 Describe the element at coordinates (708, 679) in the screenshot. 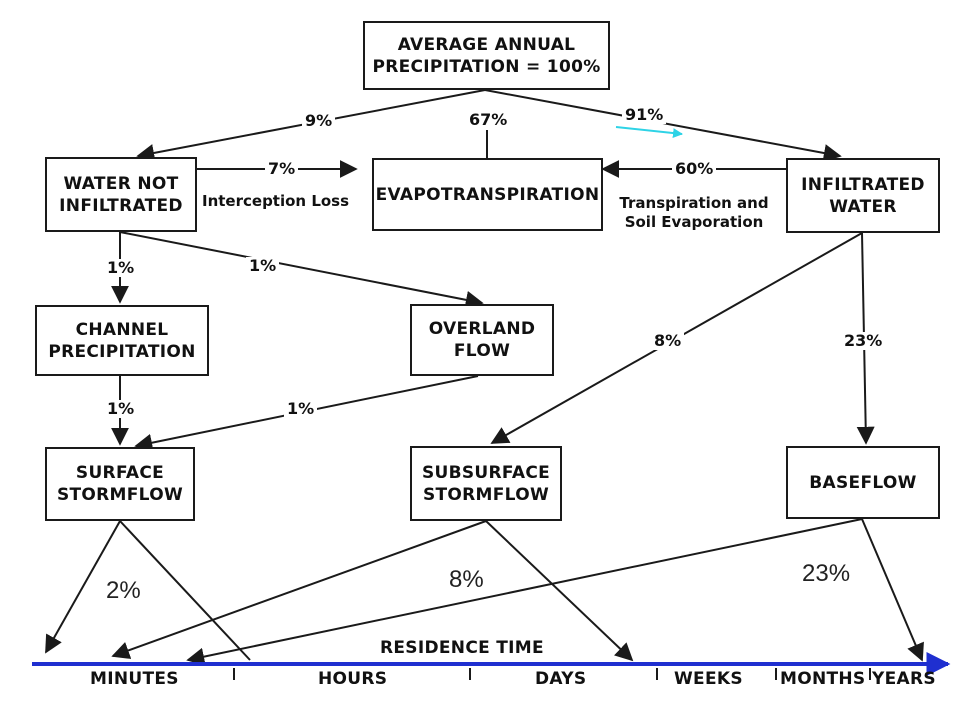

I see `scale-label-weeks: WEEKS` at that location.